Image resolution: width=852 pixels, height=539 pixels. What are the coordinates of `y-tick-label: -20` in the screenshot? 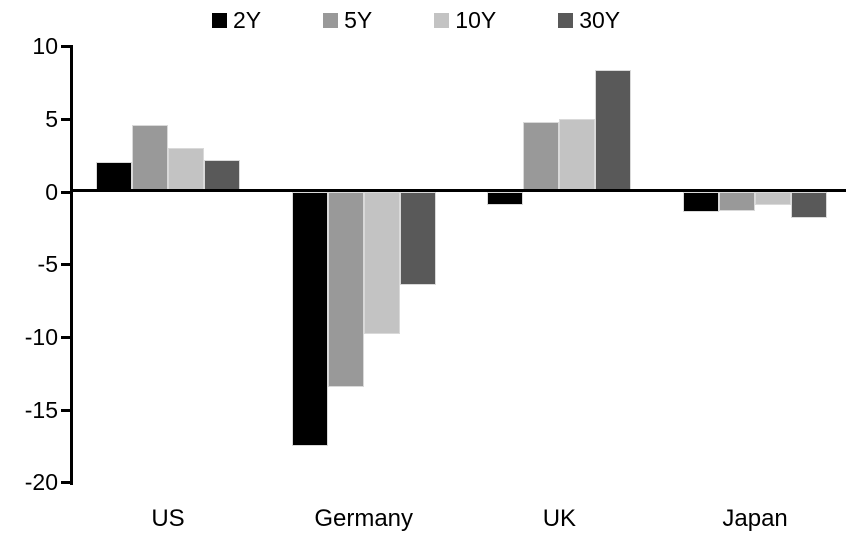 It's located at (41, 482).